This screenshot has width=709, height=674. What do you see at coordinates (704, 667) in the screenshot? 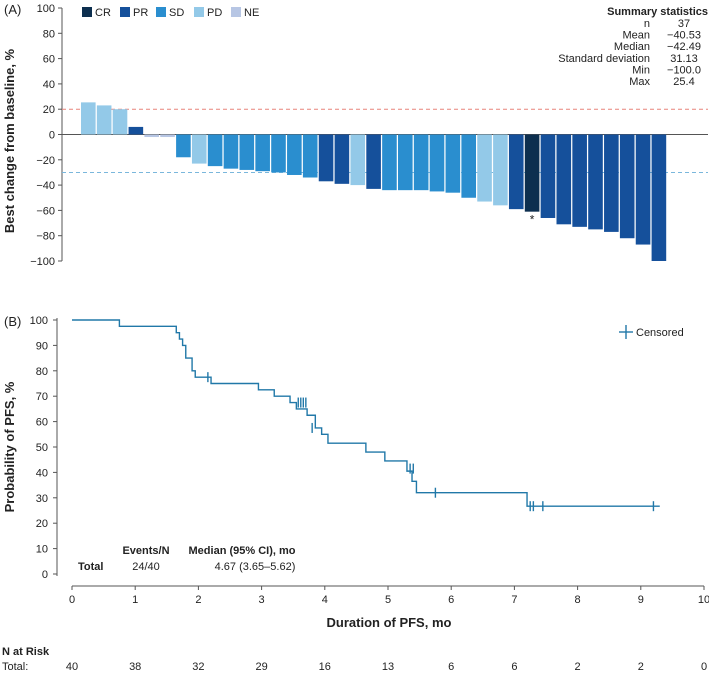
I see `risk-value: 0` at bounding box center [704, 667].